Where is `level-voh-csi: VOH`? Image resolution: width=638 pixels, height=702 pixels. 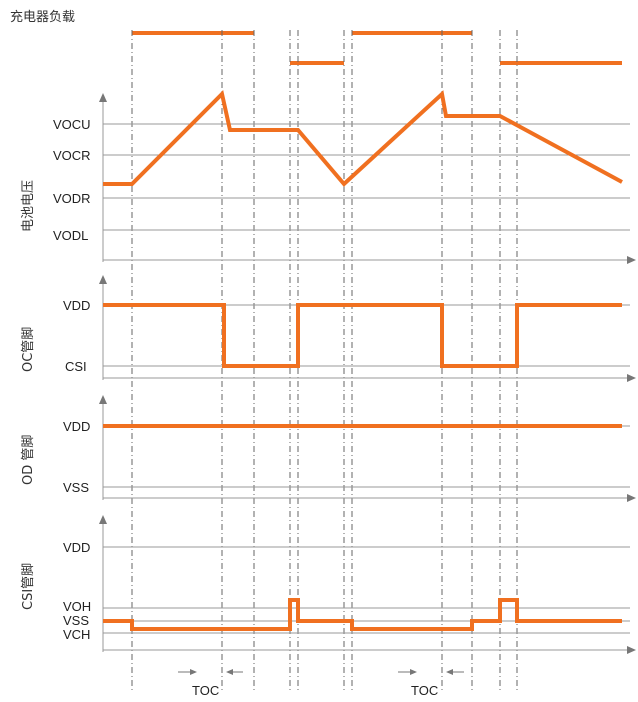
level-voh-csi: VOH is located at coordinates (77, 606).